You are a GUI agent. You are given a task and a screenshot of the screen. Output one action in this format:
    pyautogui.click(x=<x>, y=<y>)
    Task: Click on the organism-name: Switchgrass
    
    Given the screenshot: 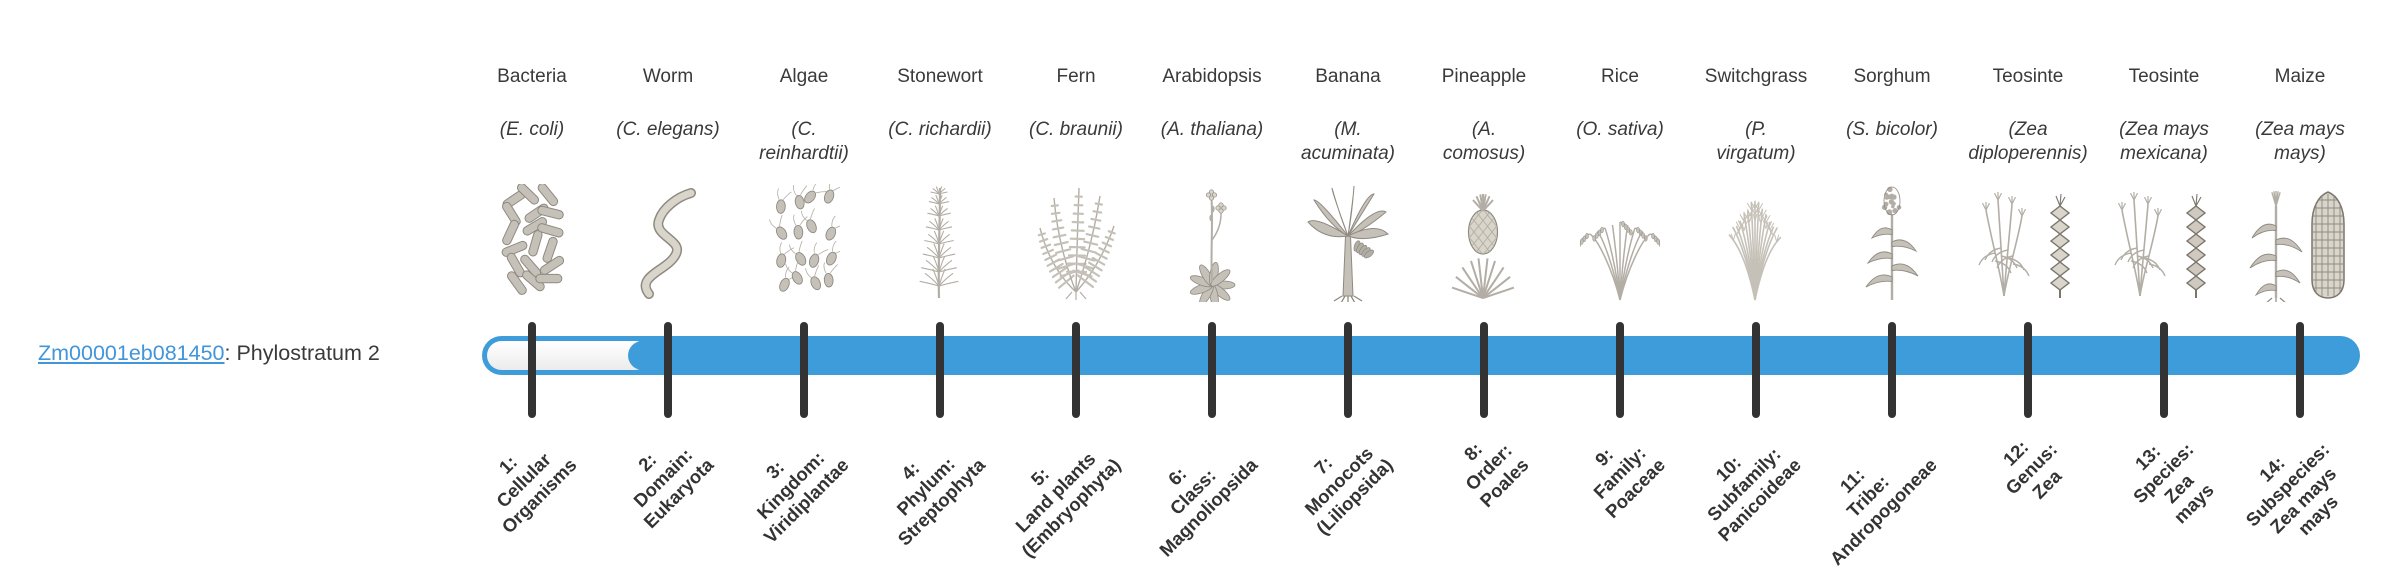 What is the action you would take?
    pyautogui.click(x=1756, y=76)
    